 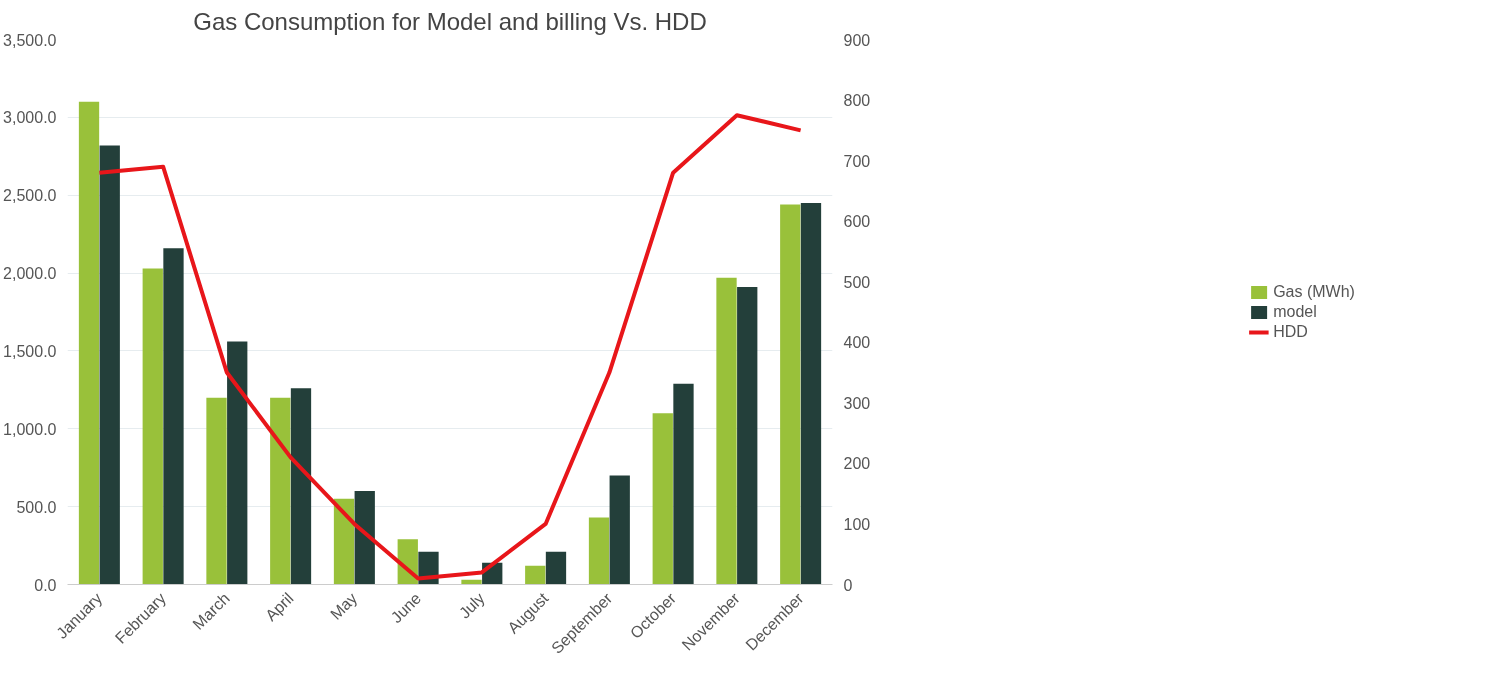 I want to click on y2-tick-label: 0, so click(x=848, y=585).